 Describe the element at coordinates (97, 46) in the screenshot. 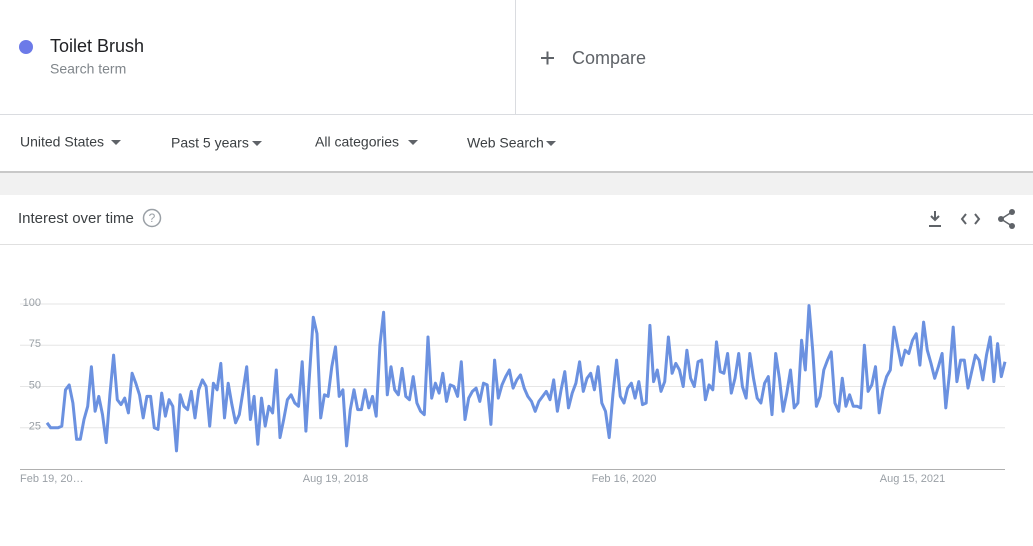

I see `term: Toilet Brush` at that location.